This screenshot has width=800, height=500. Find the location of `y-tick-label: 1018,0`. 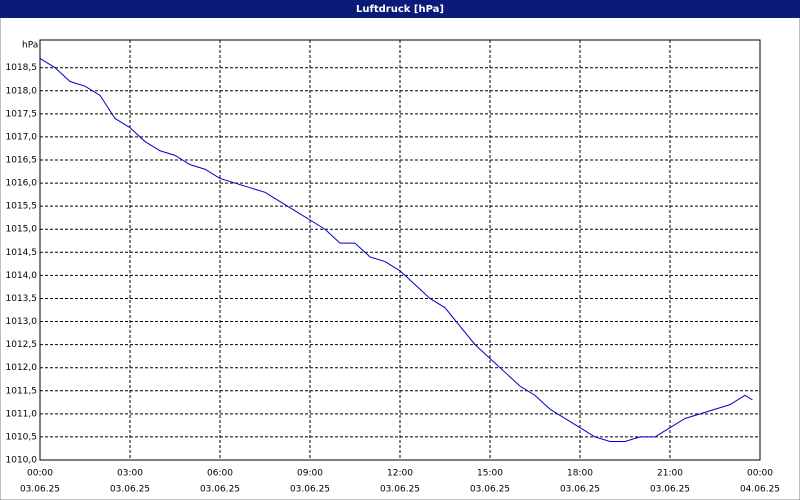

y-tick-label: 1018,0 is located at coordinates (22, 91).